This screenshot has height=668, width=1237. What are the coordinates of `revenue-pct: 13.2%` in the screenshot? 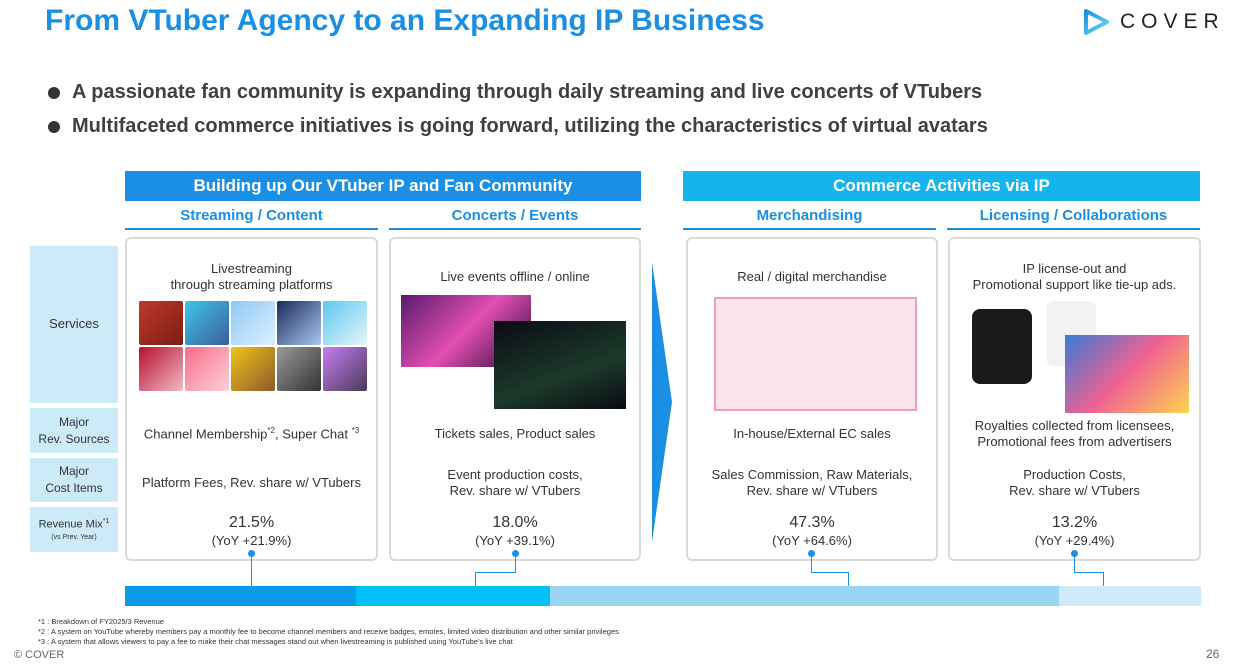 It's located at (1074, 522).